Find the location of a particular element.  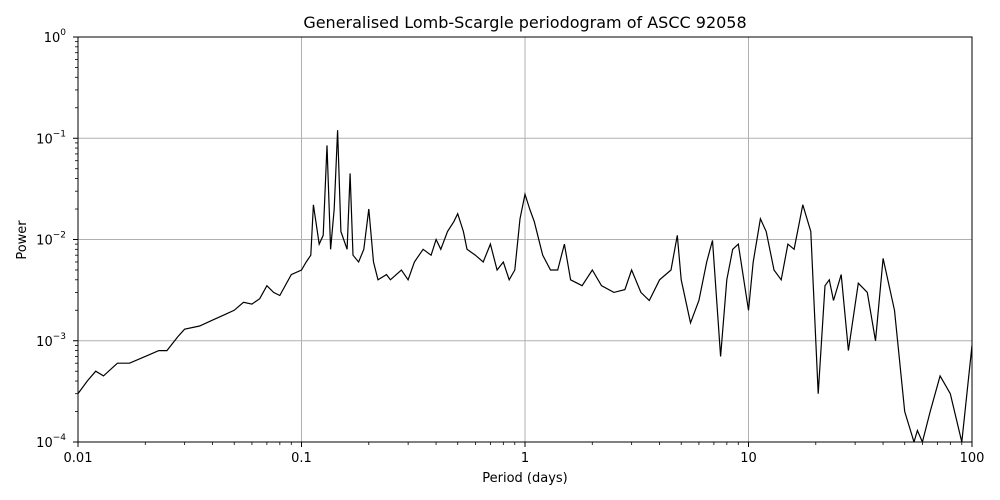

x-tick-label: 0.01 is located at coordinates (78, 458).